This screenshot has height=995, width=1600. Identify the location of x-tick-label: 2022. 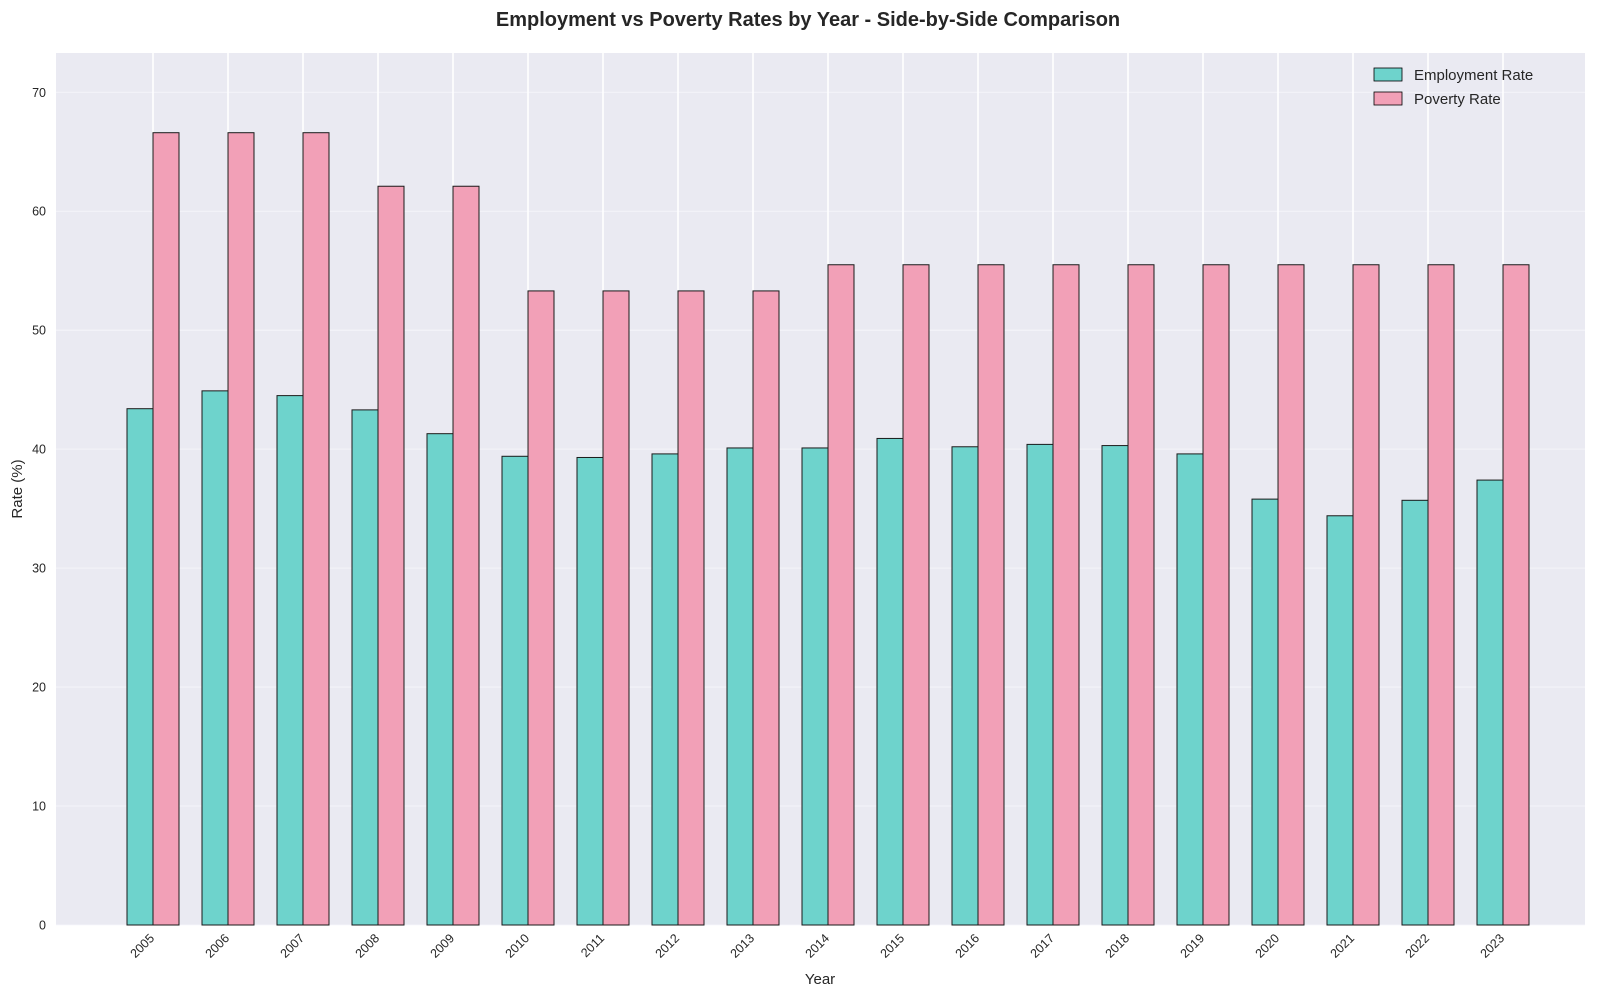
(1418, 946).